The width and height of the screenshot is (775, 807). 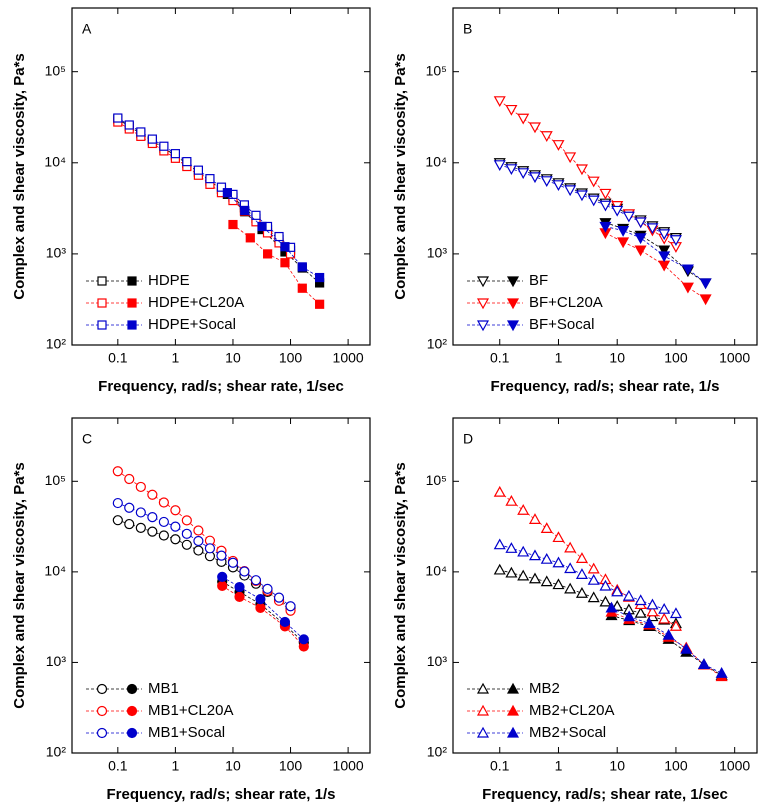 What do you see at coordinates (571, 710) in the screenshot?
I see `legend-label: MB2+CL20A` at bounding box center [571, 710].